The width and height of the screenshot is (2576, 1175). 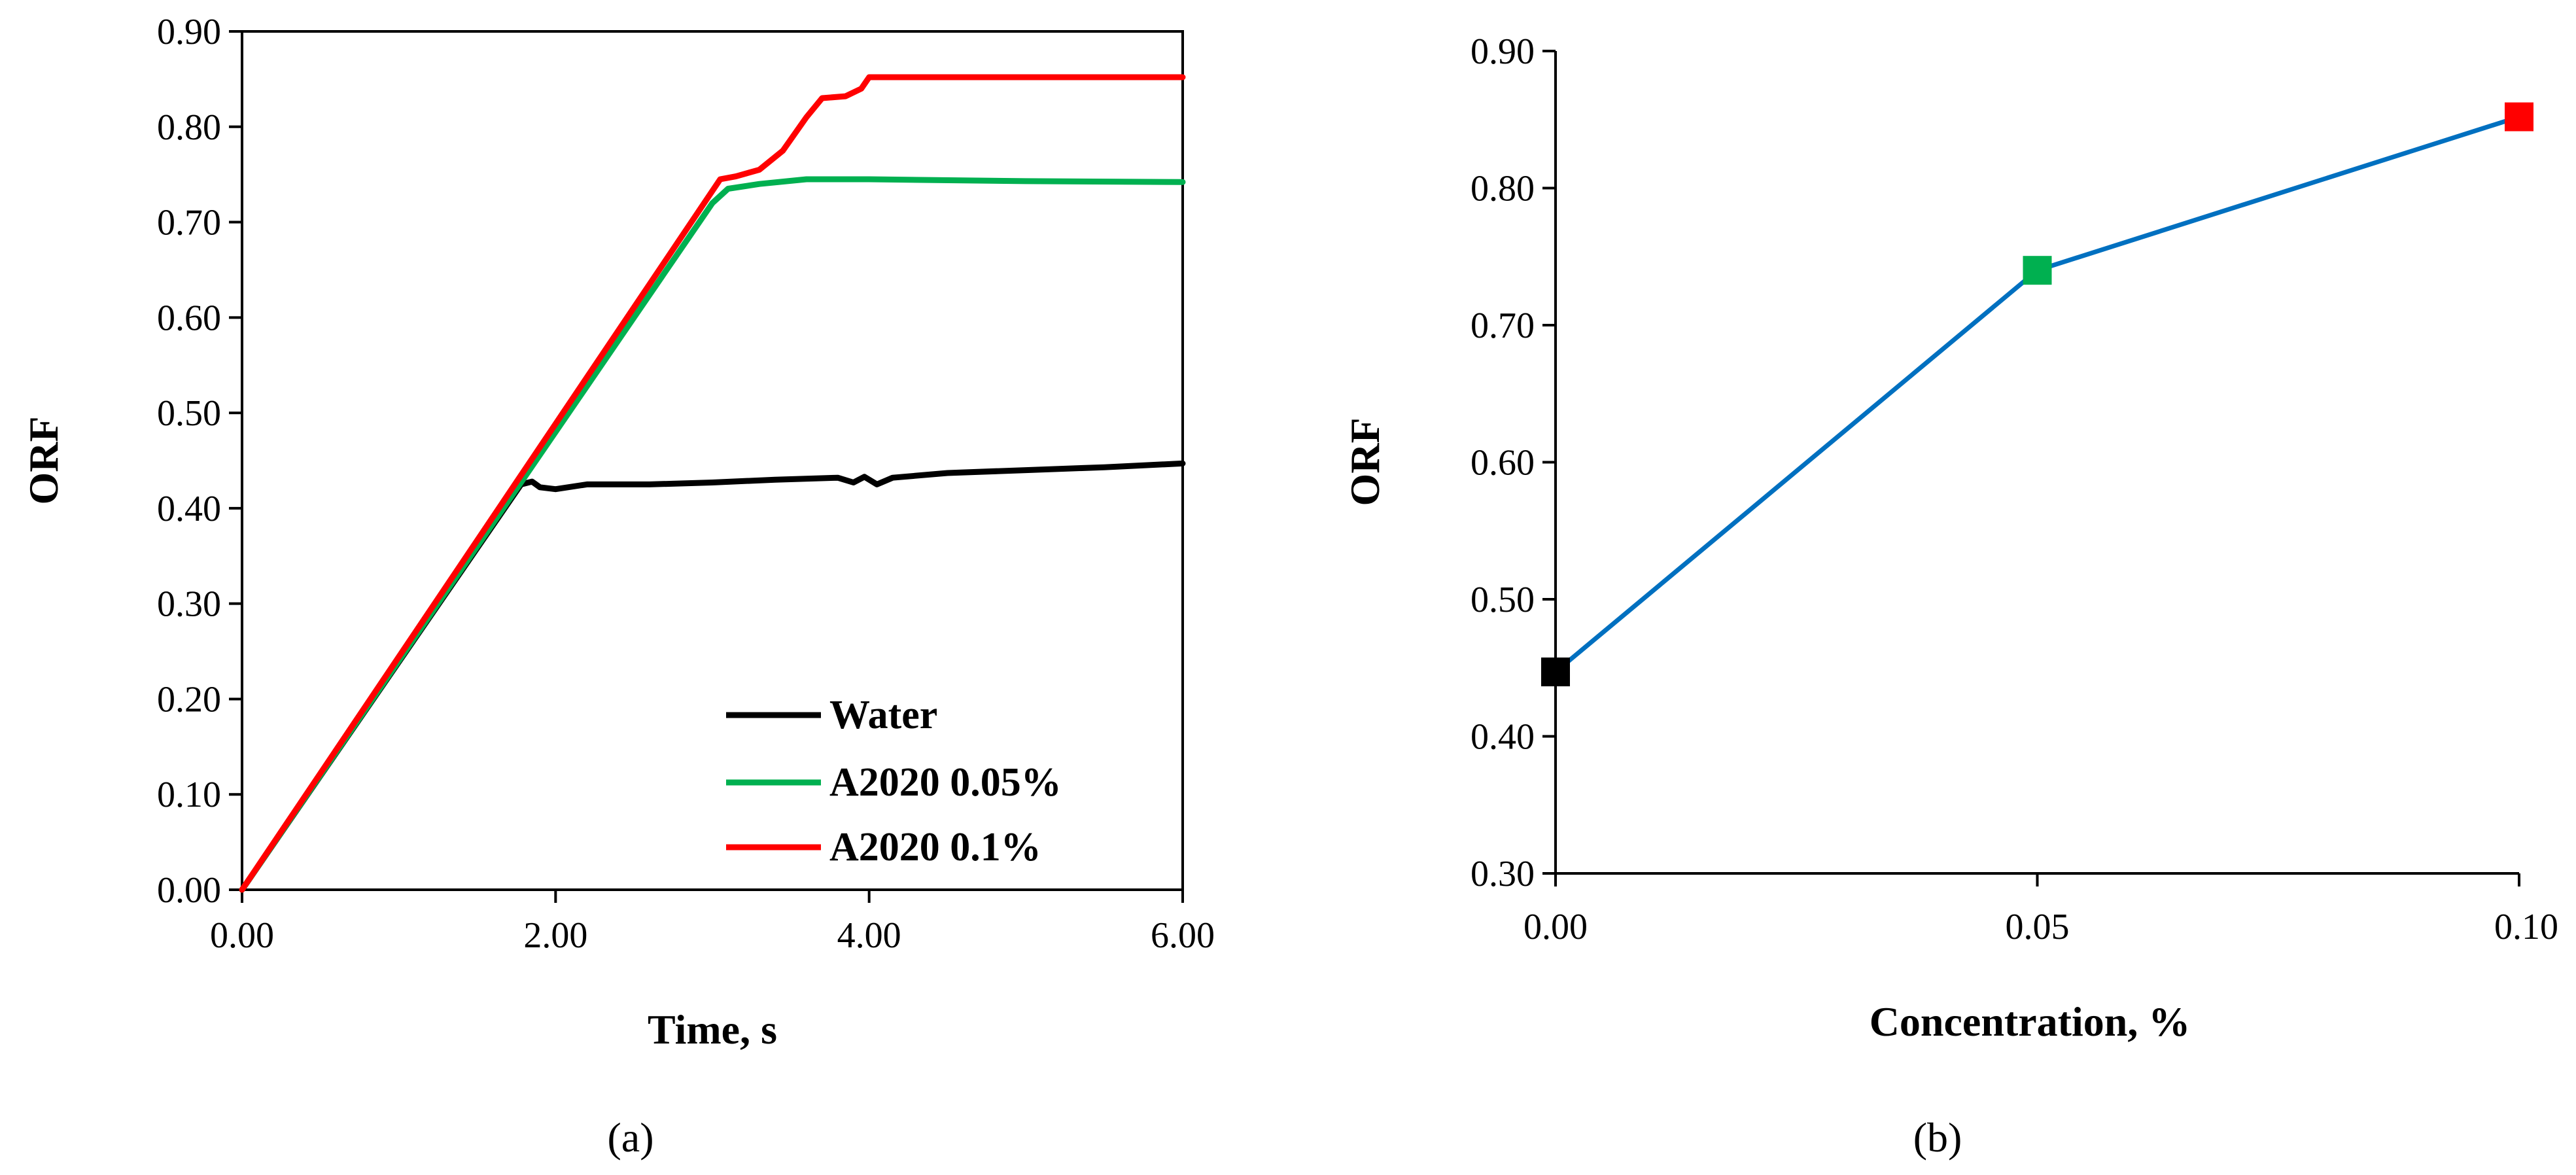 What do you see at coordinates (1183, 935) in the screenshot?
I see `x-tick-label-a: 6.00` at bounding box center [1183, 935].